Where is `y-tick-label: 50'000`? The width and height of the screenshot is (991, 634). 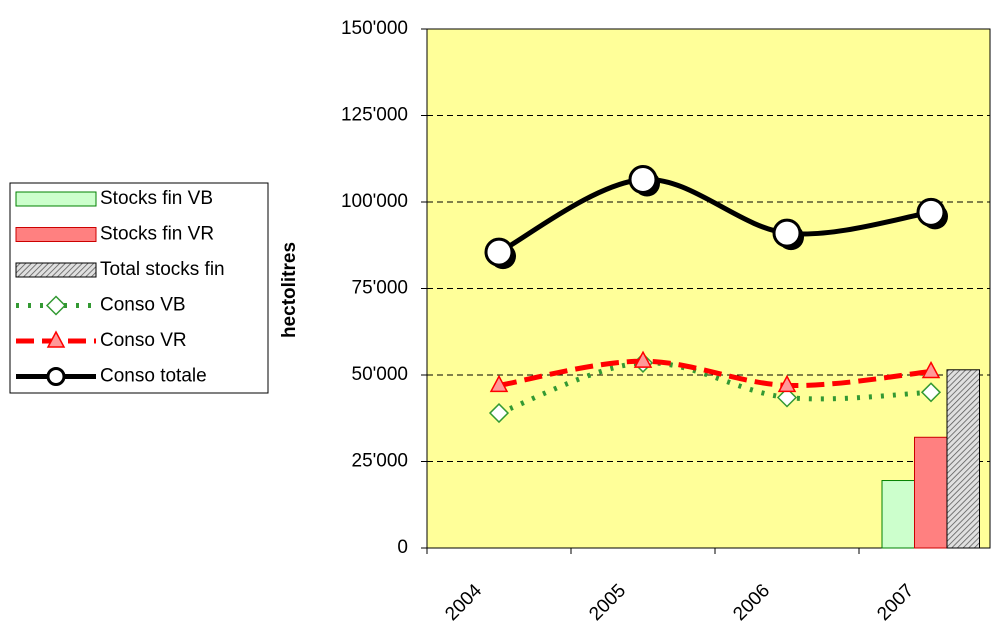 y-tick-label: 50'000 is located at coordinates (380, 374).